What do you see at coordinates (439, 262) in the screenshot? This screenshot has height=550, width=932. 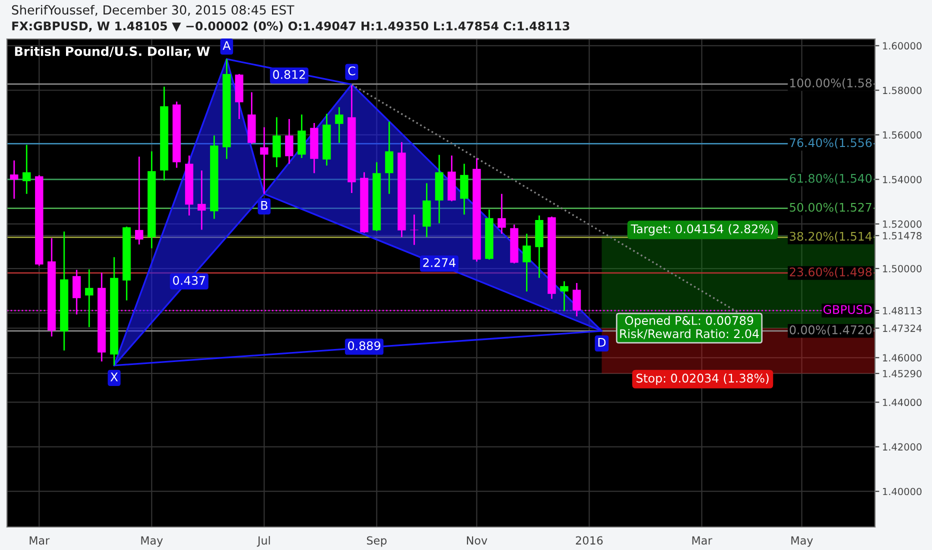 I see `annotation: 2.274` at bounding box center [439, 262].